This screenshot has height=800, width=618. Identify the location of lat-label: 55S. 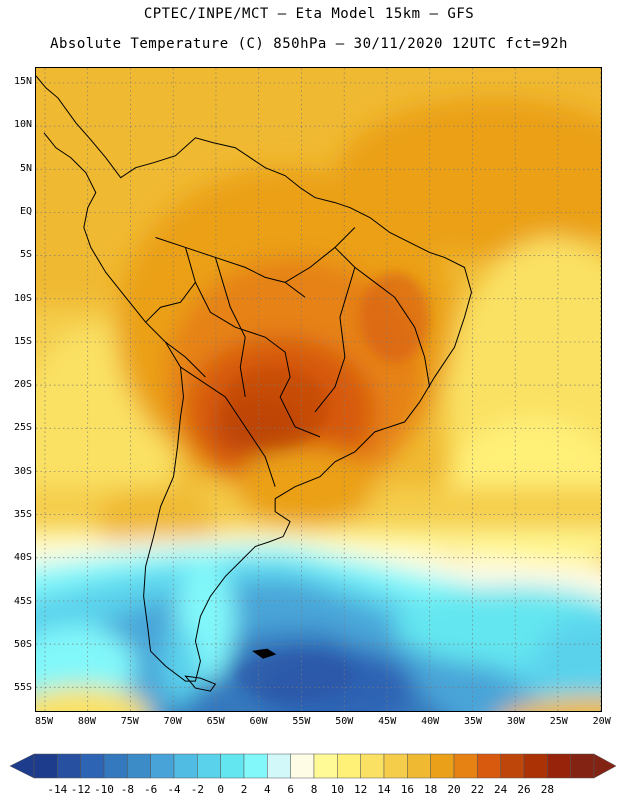
(22, 688).